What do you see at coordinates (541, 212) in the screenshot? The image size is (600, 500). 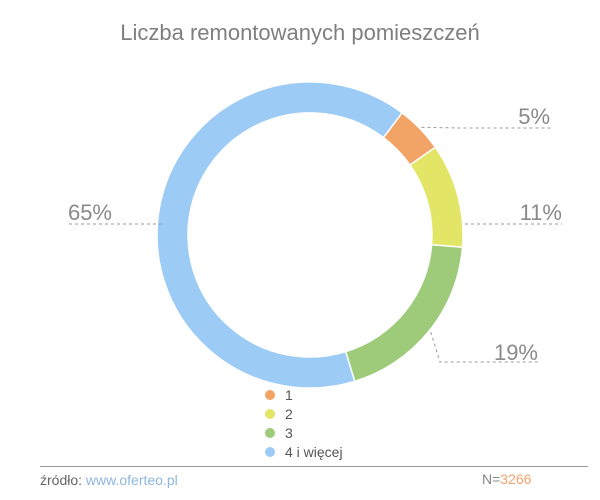 I see `data-label: 11%` at bounding box center [541, 212].